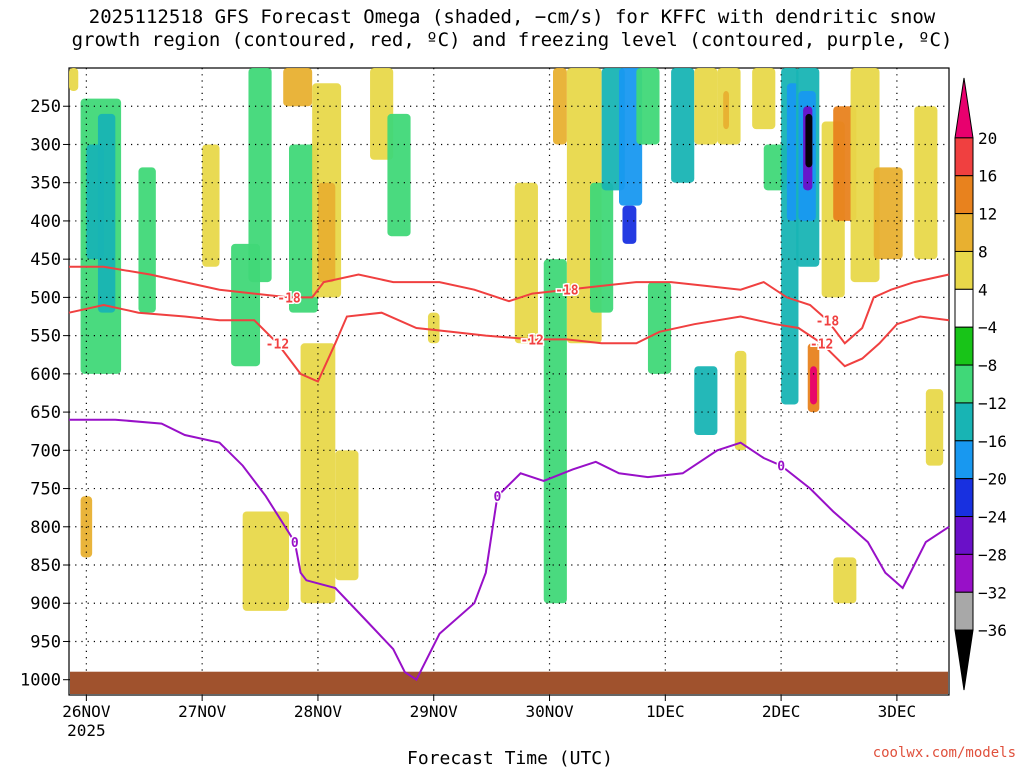 This screenshot has width=1024, height=768. I want to click on colorbar: 20 16 12 8 4 −4 −8 −12 −16 −20 −24 −28 −32 −36, so click(980, 384).